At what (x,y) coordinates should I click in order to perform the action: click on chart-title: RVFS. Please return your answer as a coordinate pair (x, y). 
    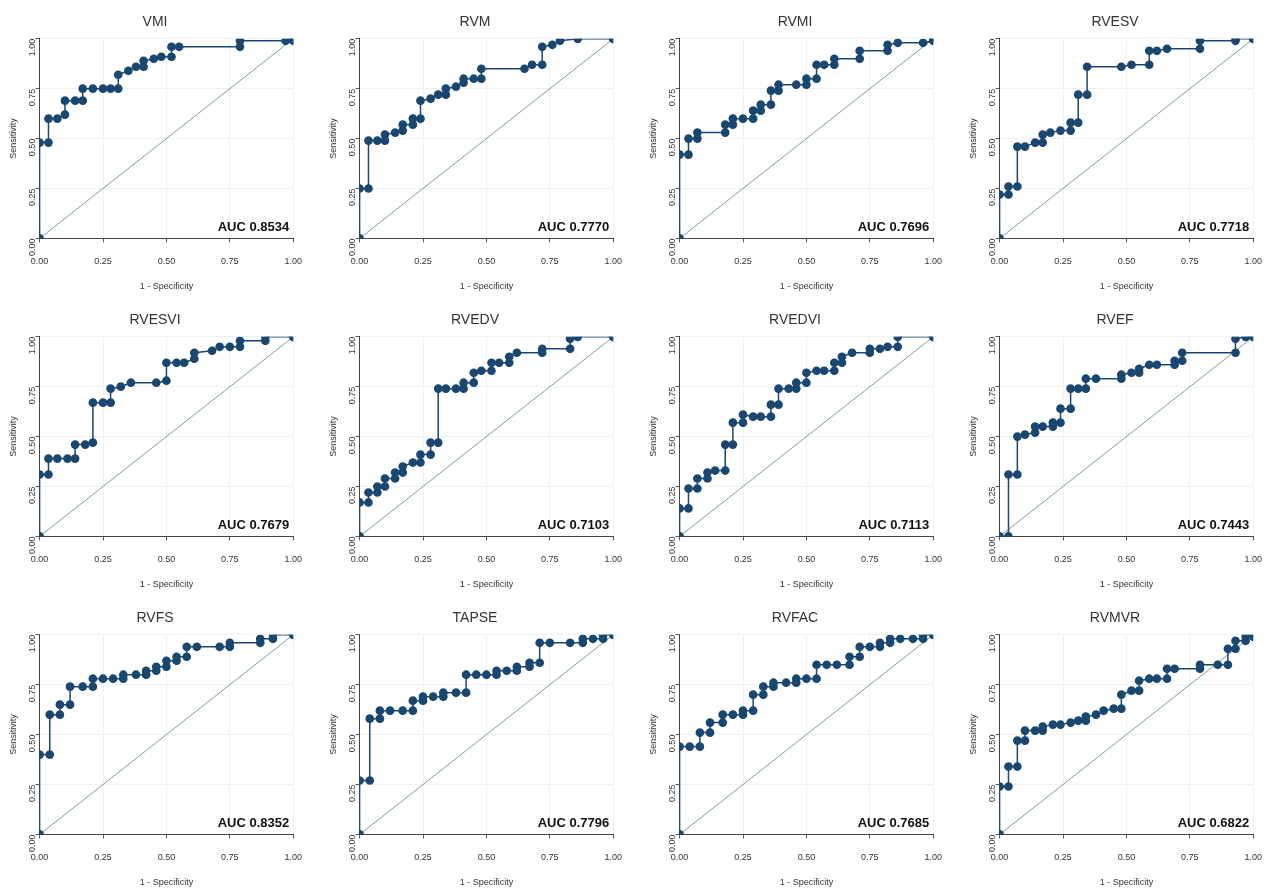
    Looking at the image, I should click on (155, 617).